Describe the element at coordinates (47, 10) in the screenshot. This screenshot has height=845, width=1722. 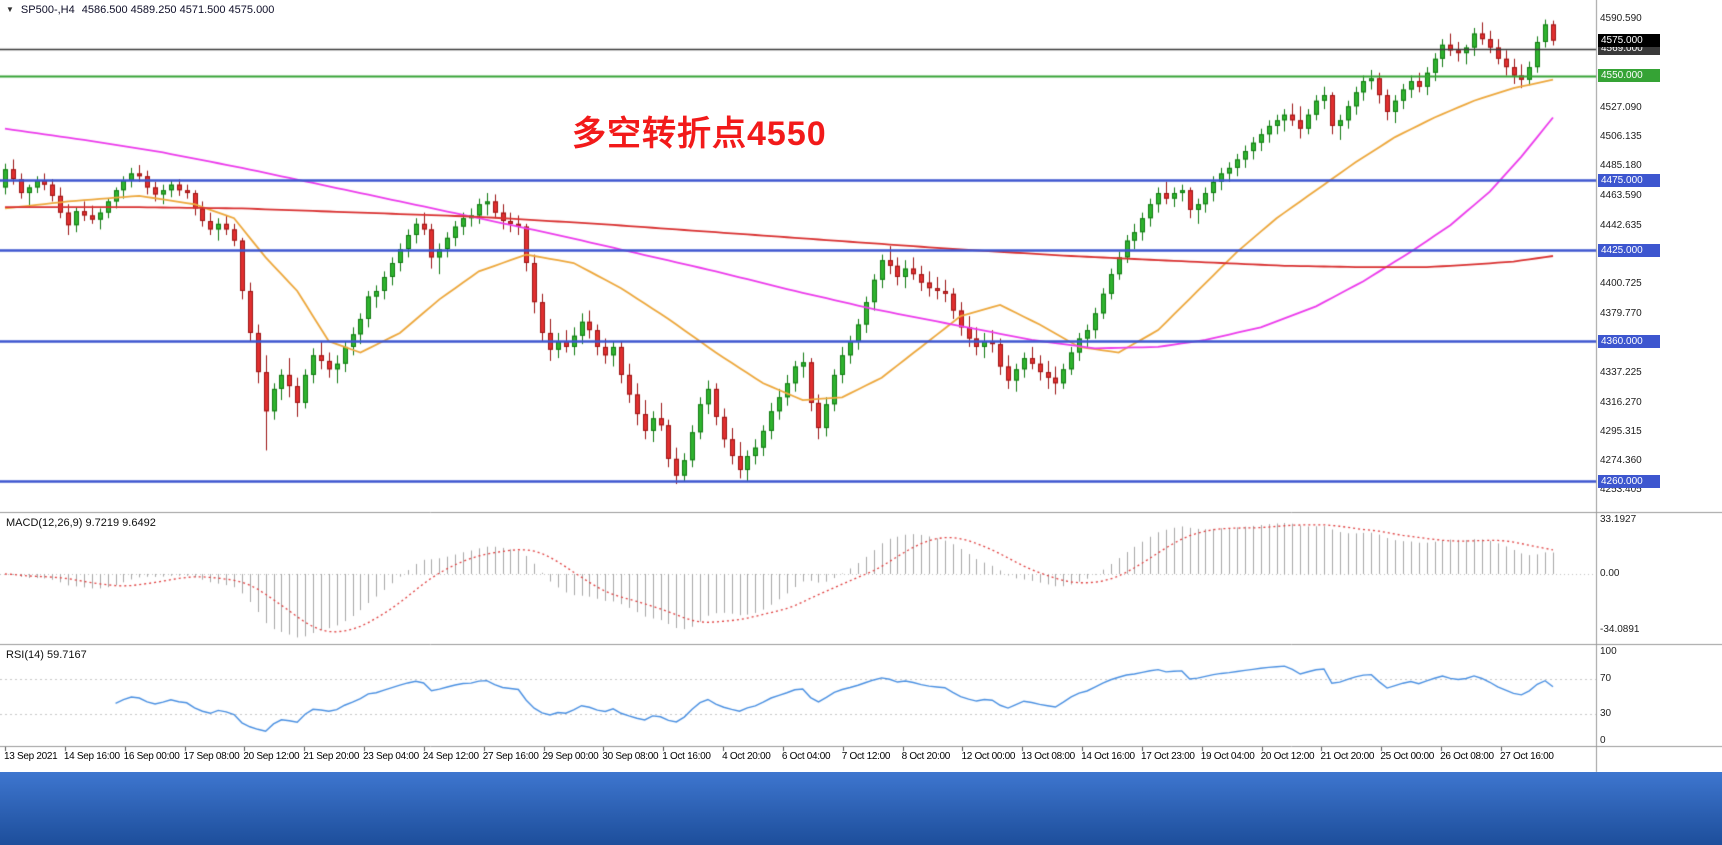
I see `symbol-timeframe-label: SP500-,H4` at that location.